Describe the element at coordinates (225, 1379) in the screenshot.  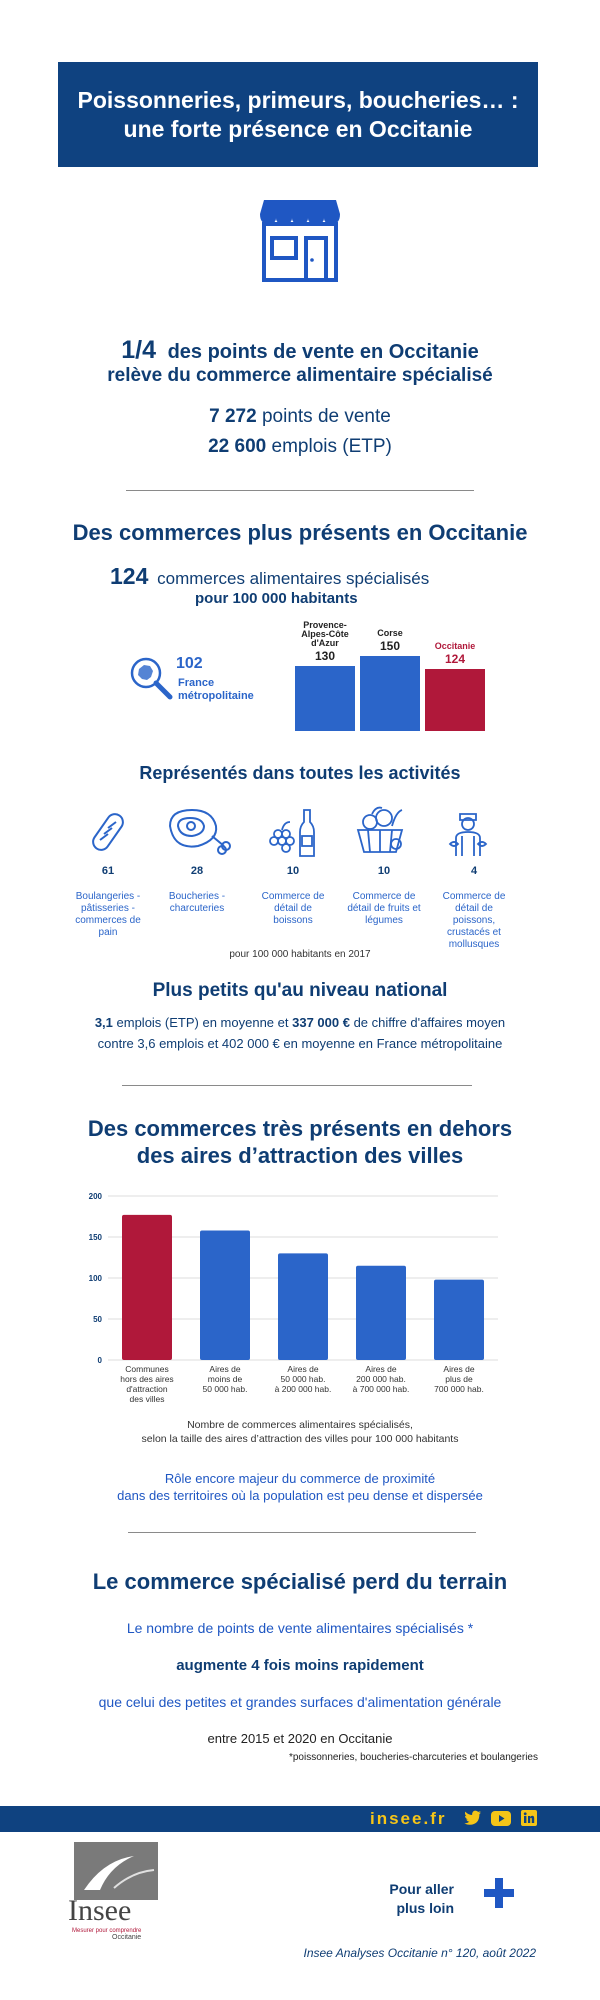
I see `x-tick-label: moins de` at that location.